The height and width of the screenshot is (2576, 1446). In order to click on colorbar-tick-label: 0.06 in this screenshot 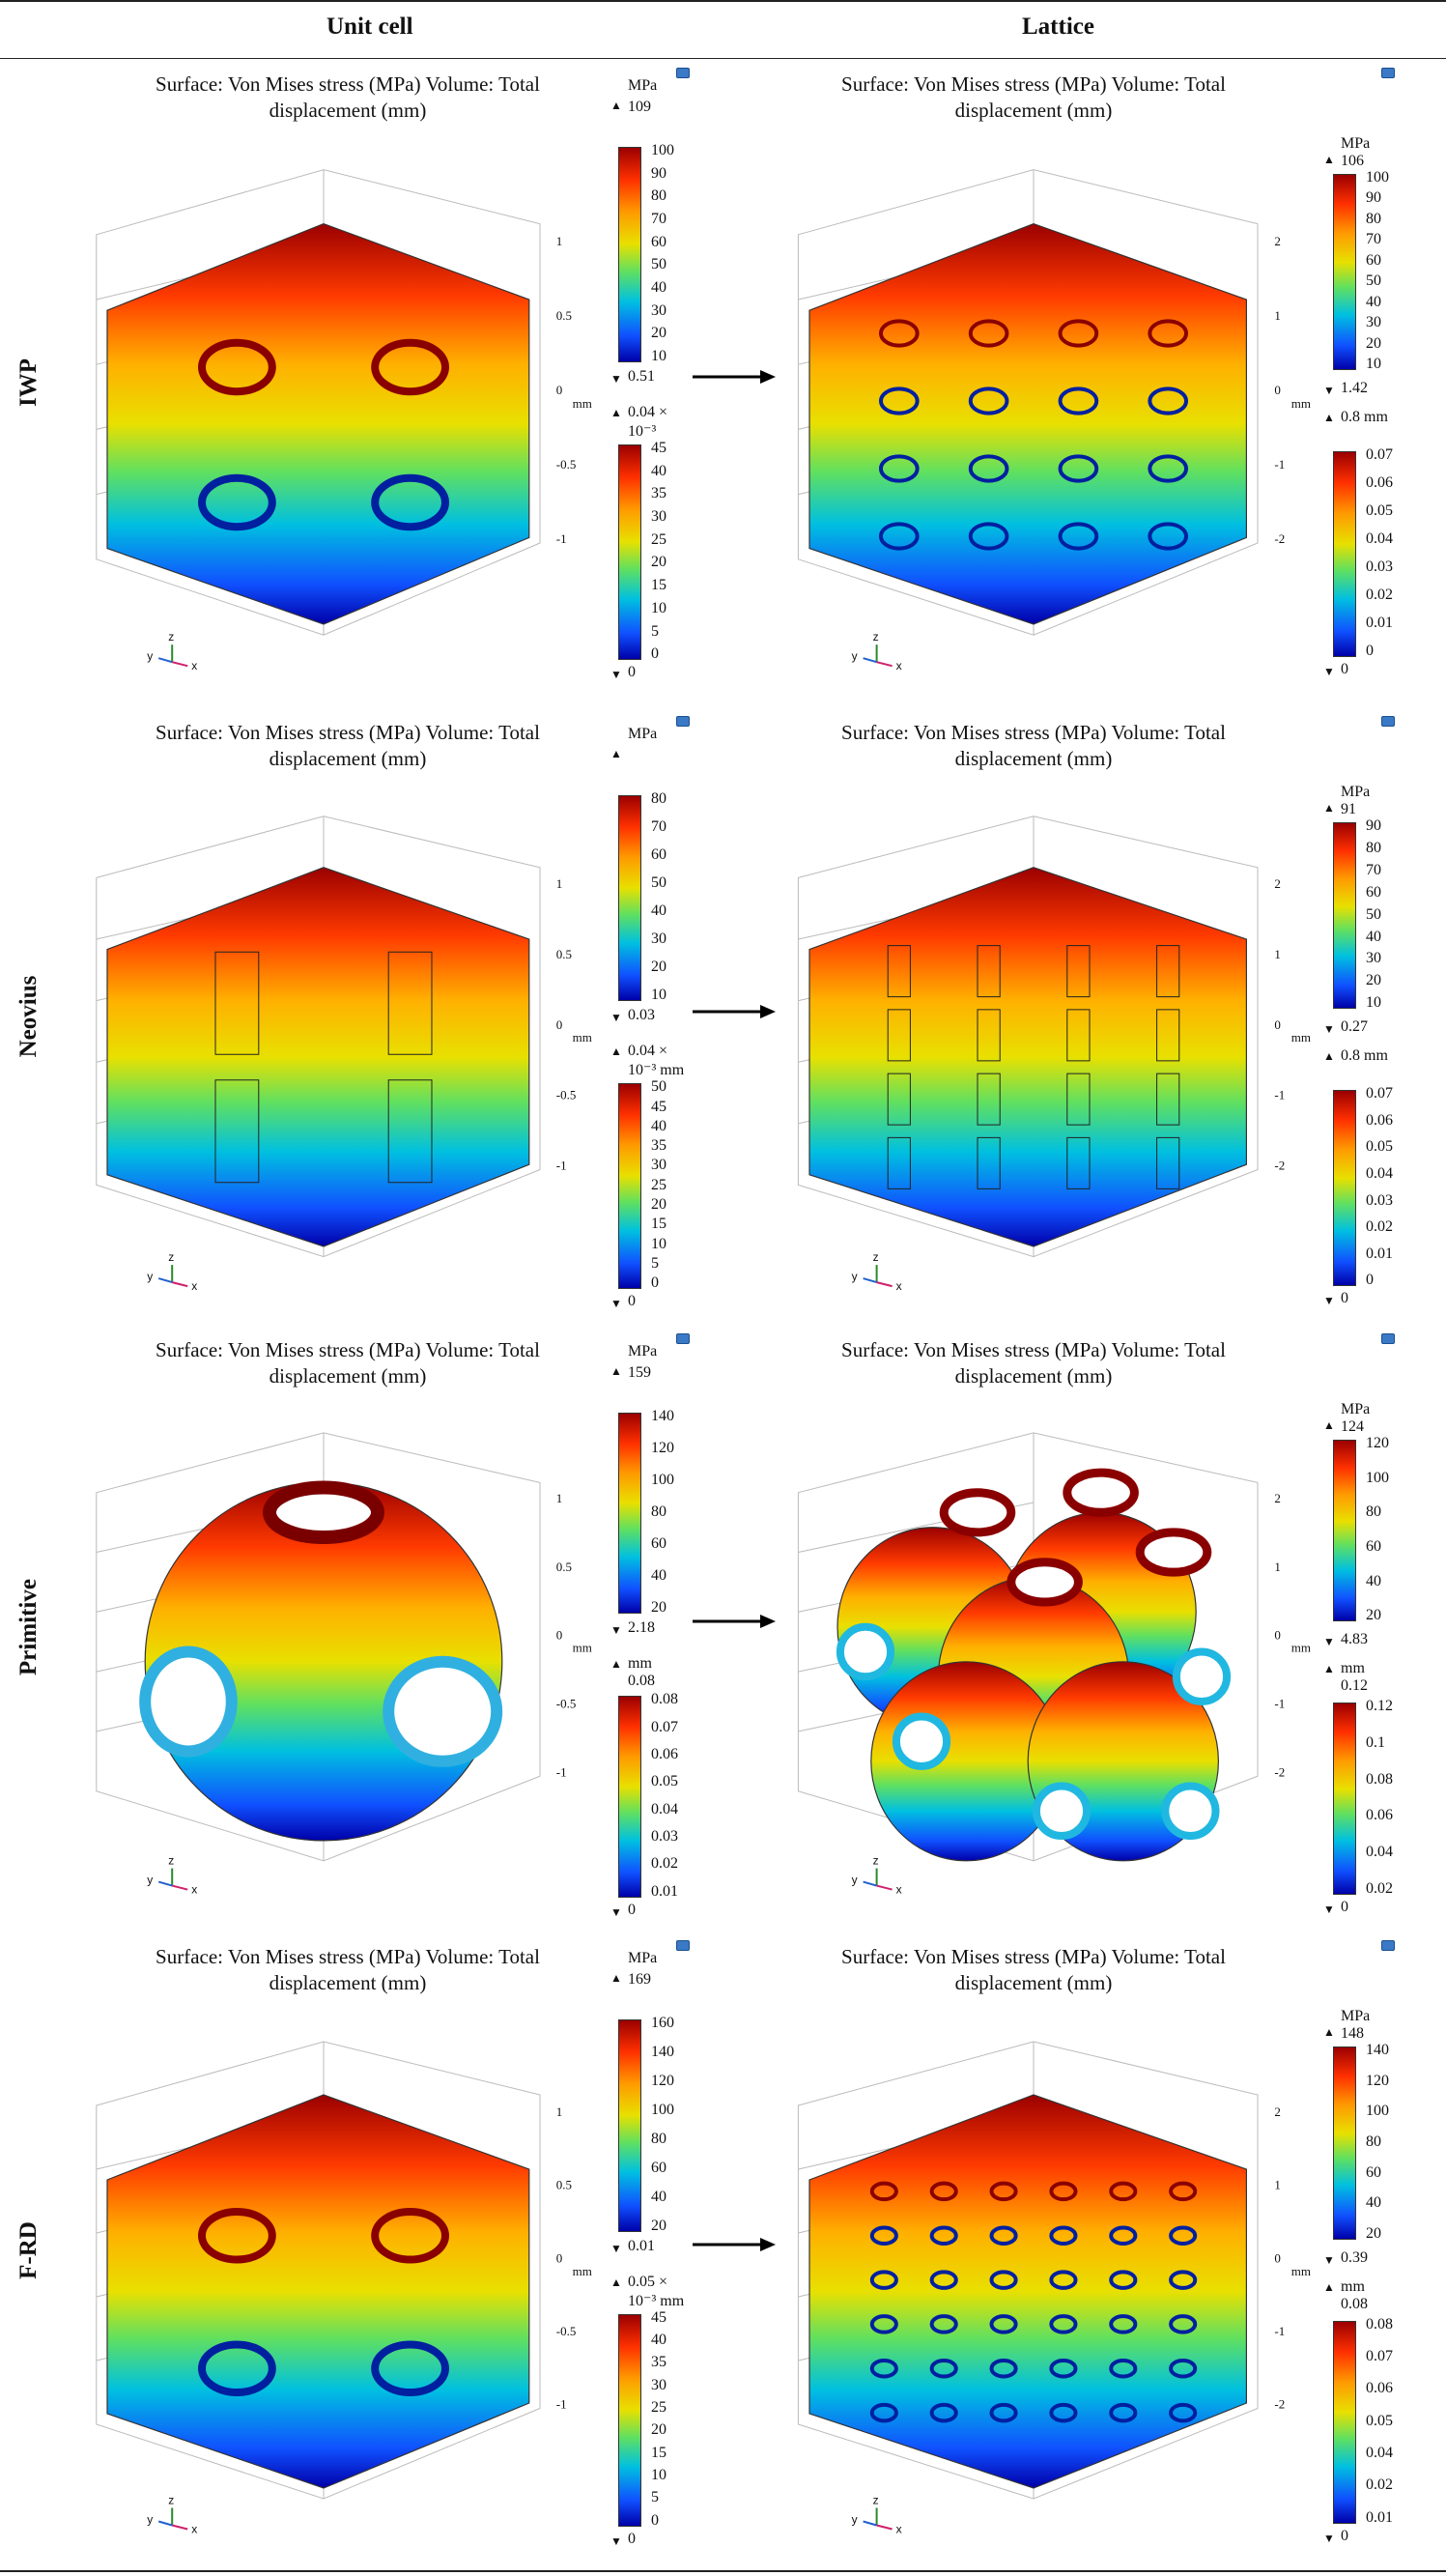, I will do `click(1380, 1120)`.